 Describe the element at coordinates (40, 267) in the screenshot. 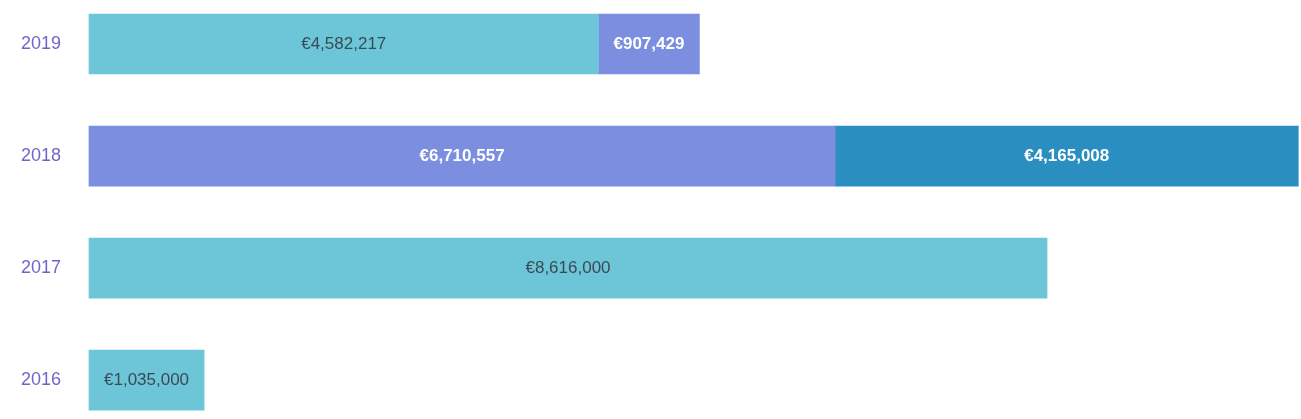

I see `y-tick-label: 2017` at that location.